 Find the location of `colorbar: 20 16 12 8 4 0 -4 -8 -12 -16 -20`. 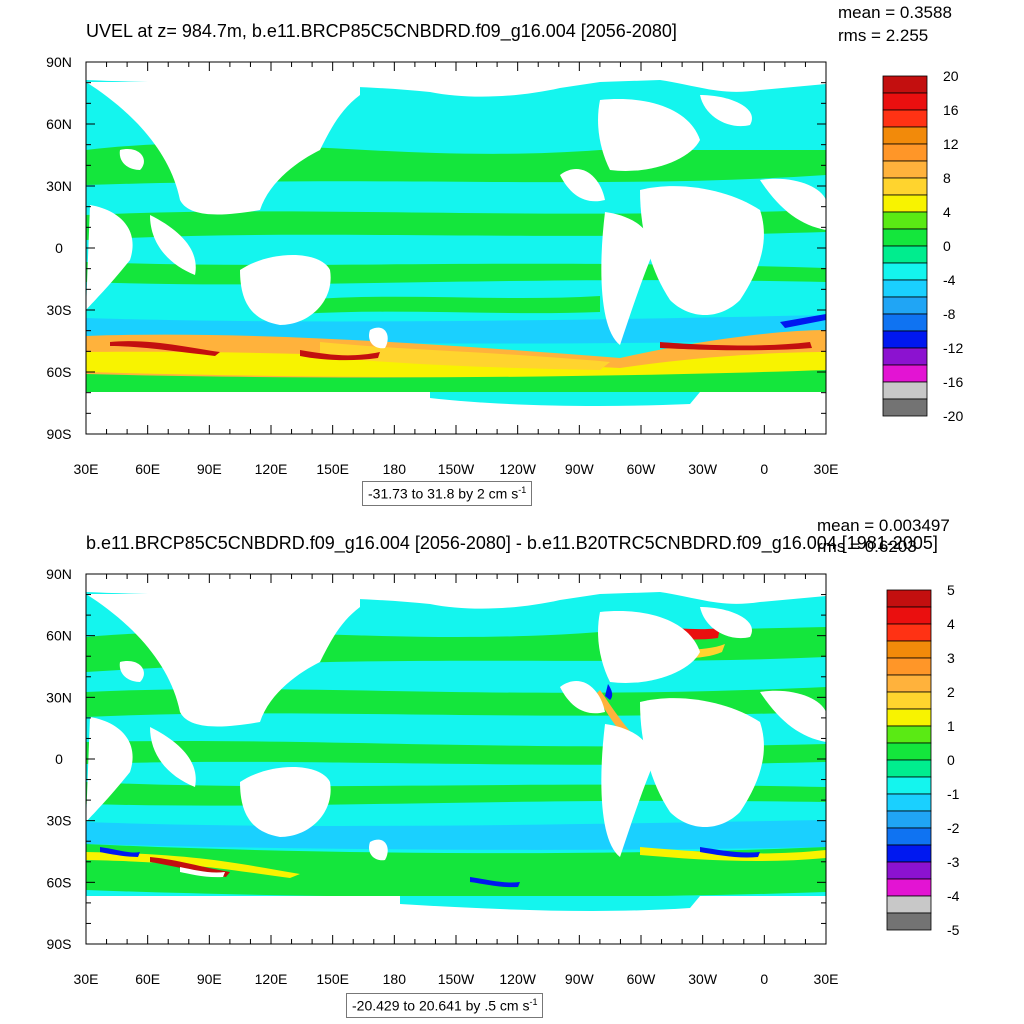

colorbar: 20 16 12 8 4 0 -4 -8 -12 -16 -20 is located at coordinates (922, 246).